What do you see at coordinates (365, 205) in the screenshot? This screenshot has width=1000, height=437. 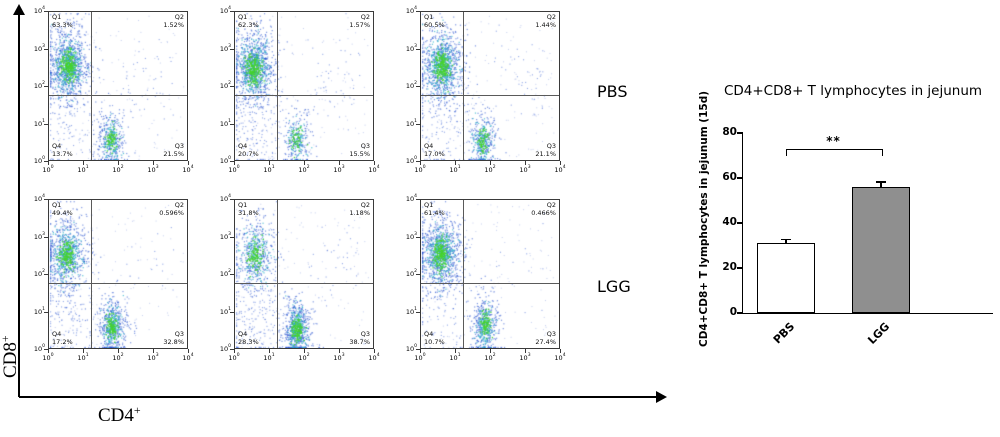 I see `quadrant-q2-name: Q2` at bounding box center [365, 205].